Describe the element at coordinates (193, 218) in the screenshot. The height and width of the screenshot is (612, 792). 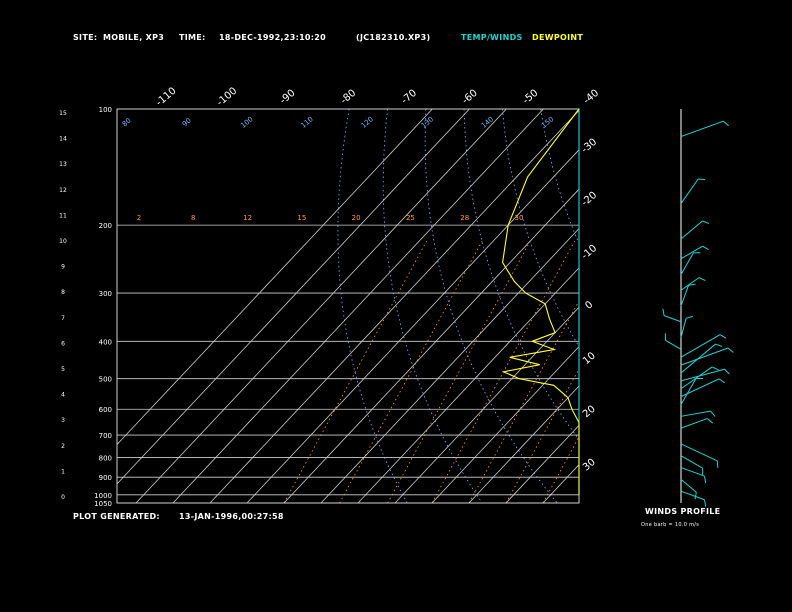
I see `mixing-ratio-label: 8` at that location.